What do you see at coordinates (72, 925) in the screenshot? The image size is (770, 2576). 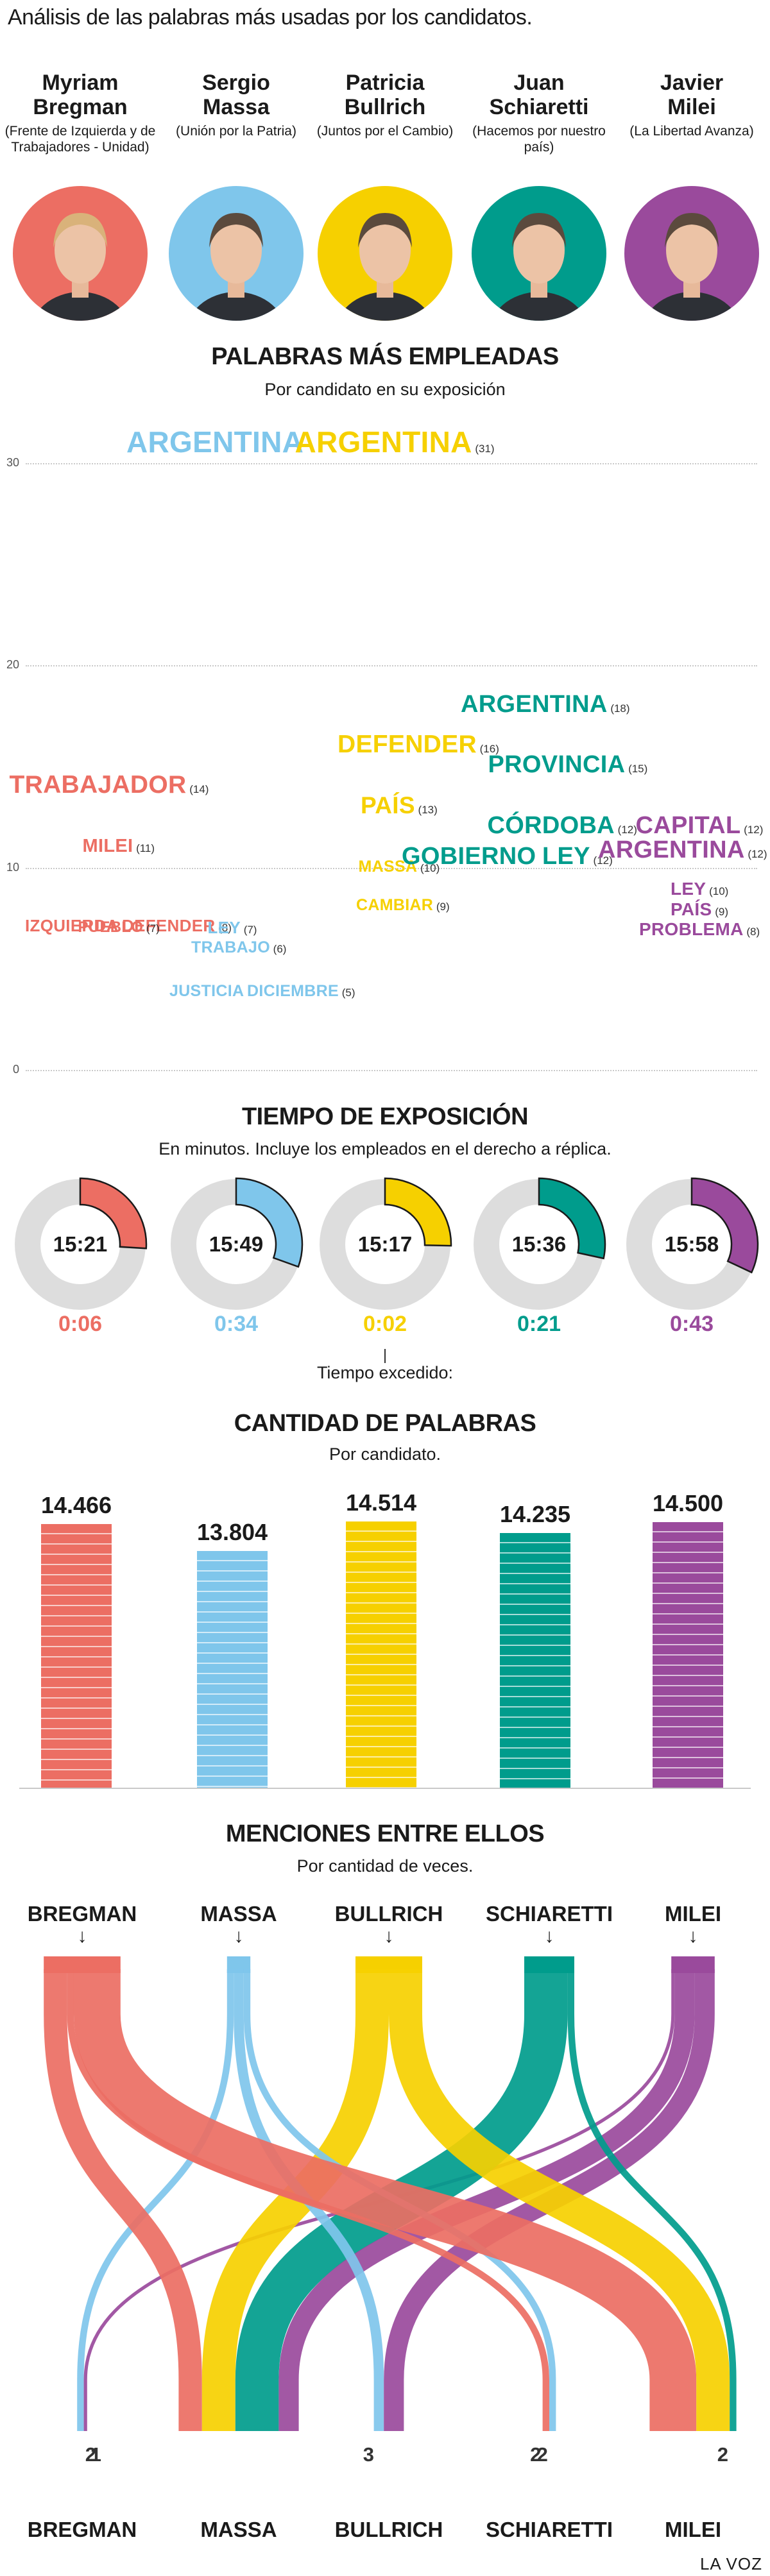 I see `word-label: IZQUIERDA` at bounding box center [72, 925].